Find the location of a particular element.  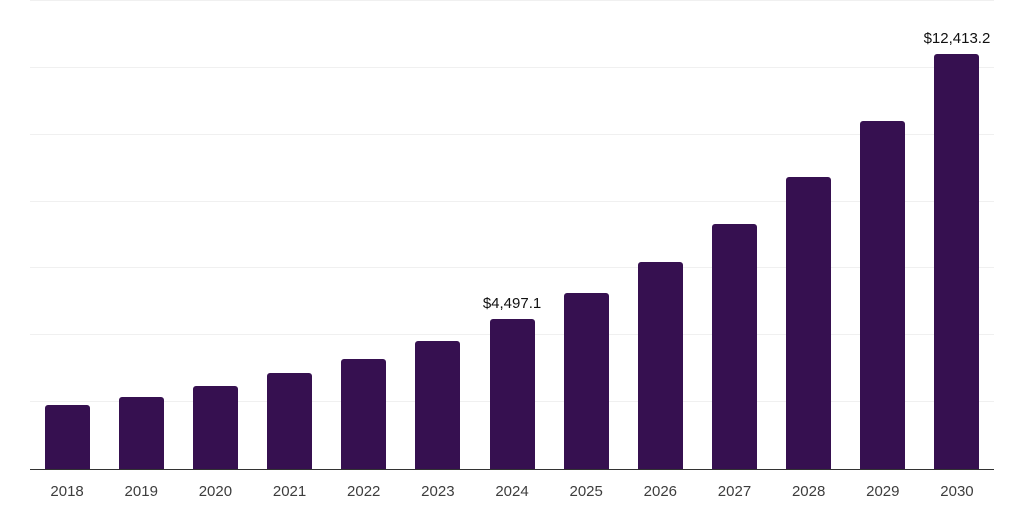

bar-2022 is located at coordinates (364, 413).